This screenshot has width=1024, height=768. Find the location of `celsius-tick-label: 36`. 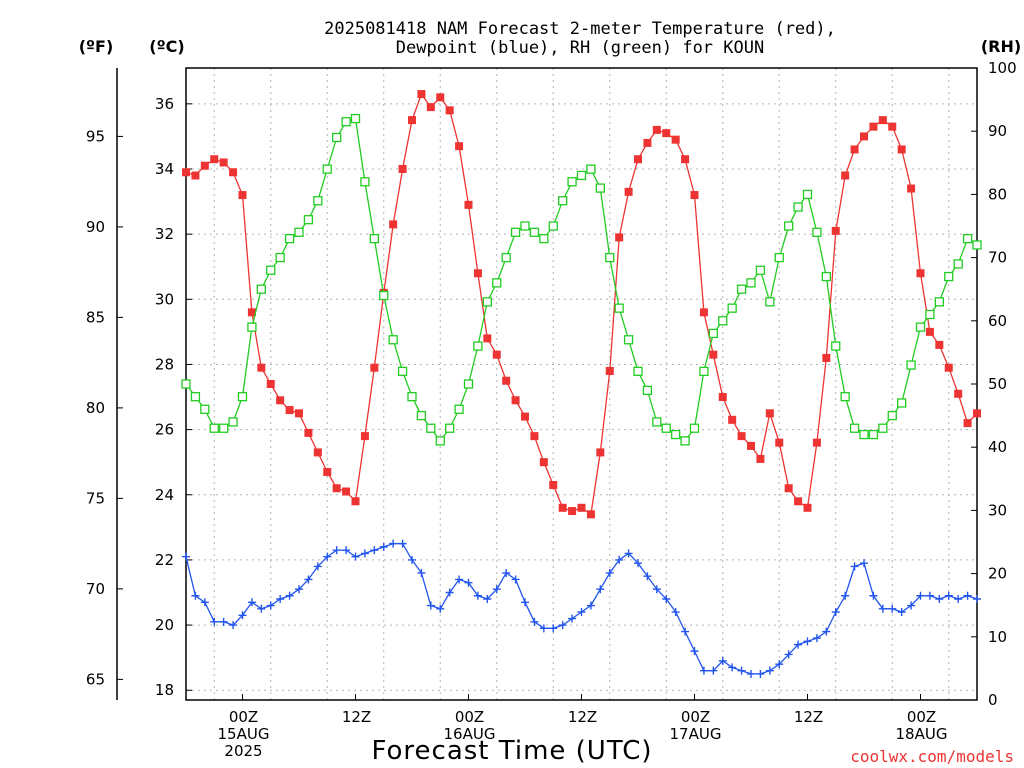

celsius-tick-label: 36 is located at coordinates (164, 104).